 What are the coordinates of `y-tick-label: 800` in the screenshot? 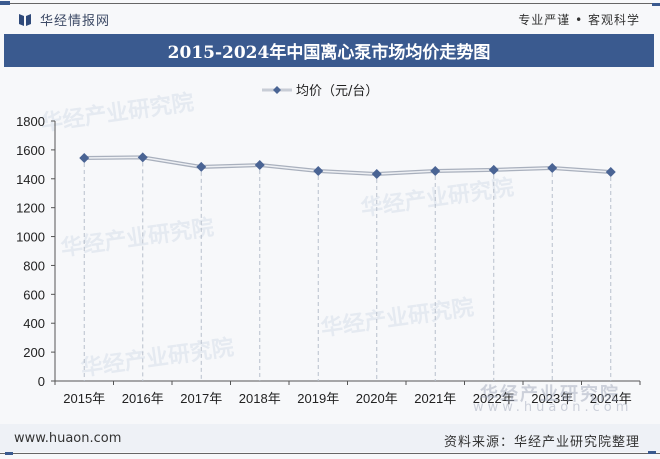 It's located at (34, 265).